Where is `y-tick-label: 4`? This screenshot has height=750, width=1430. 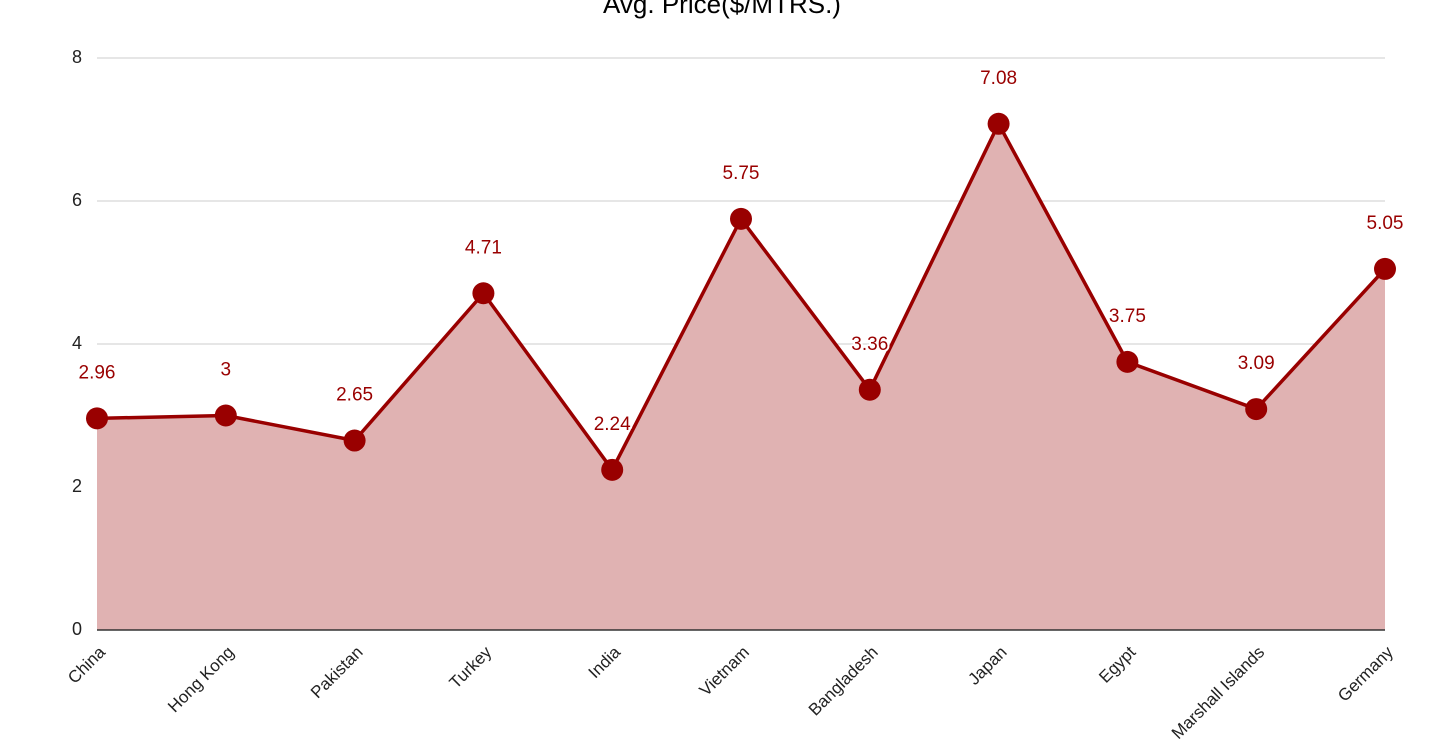
y-tick-label: 4 is located at coordinates (77, 343).